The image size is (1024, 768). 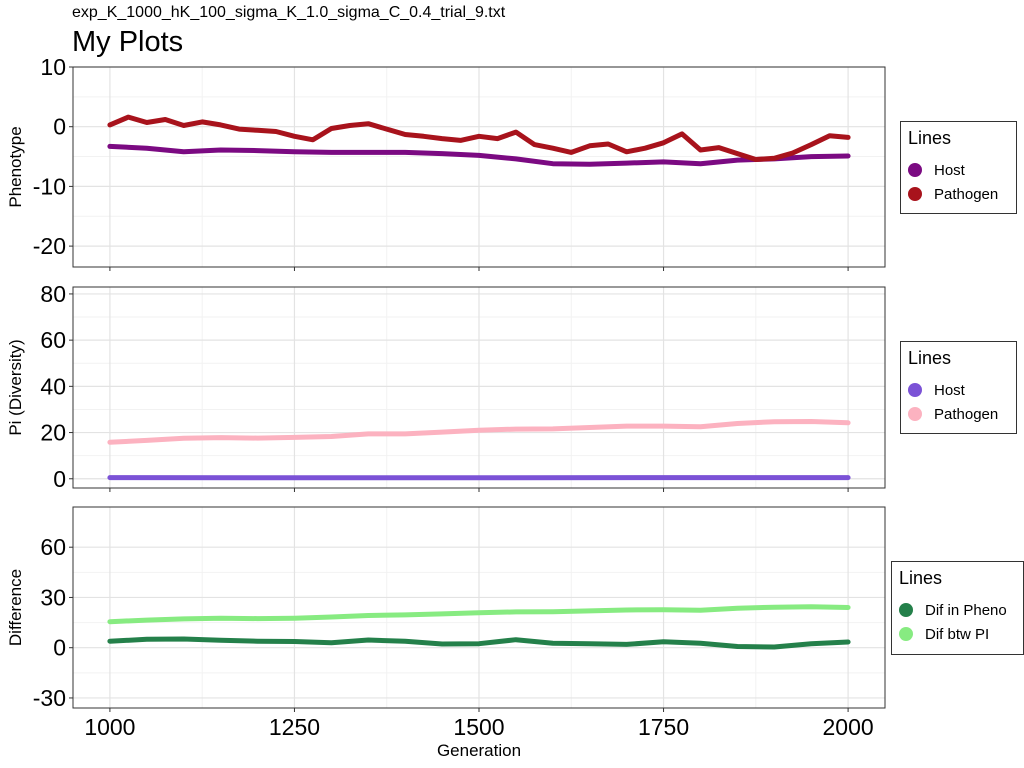 I want to click on y-tick-label: 30, so click(x=53, y=597).